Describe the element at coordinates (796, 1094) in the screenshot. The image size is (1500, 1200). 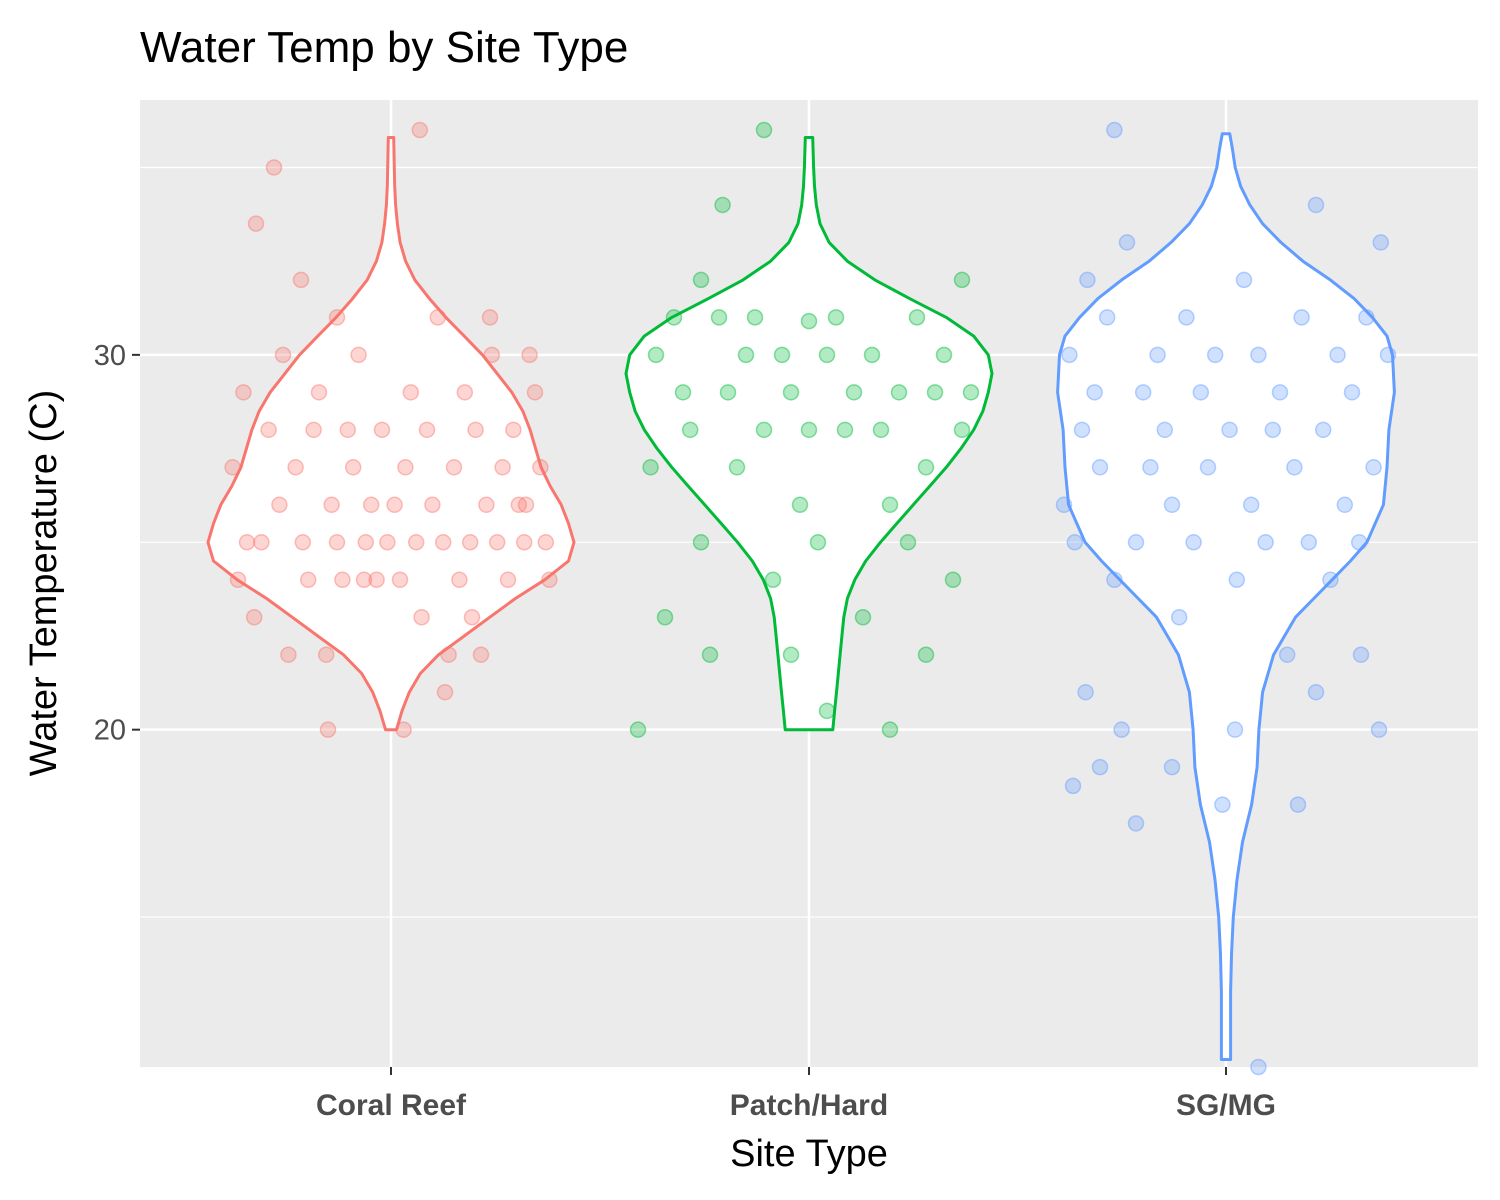
I see `x-axis-ticks: Coral Reef Patch/Hard SG/MG` at that location.